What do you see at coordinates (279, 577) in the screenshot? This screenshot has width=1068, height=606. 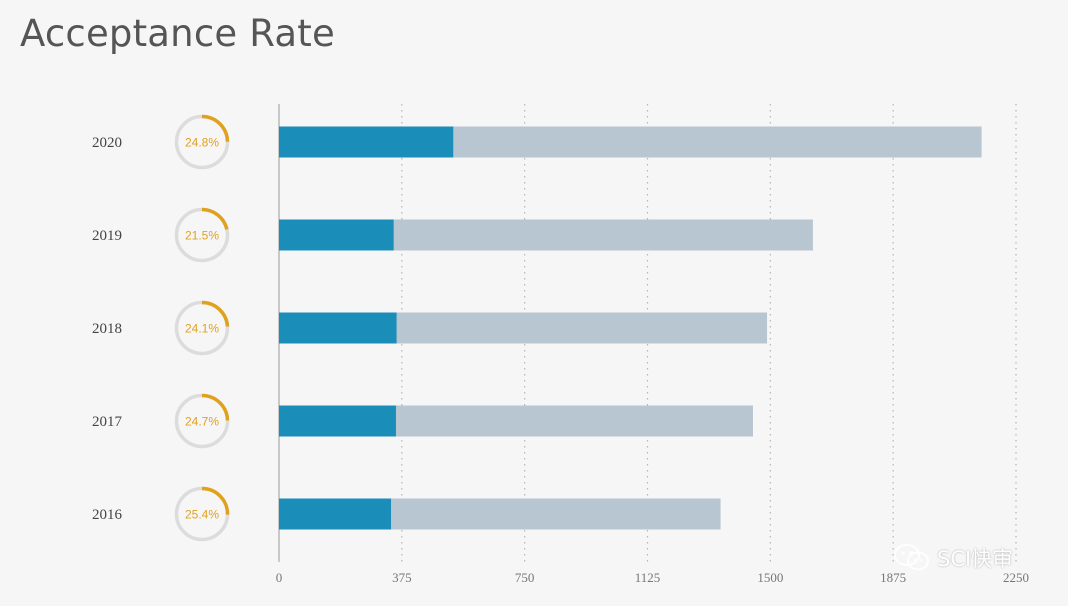 I see `x-tick-label-0: 0` at bounding box center [279, 577].